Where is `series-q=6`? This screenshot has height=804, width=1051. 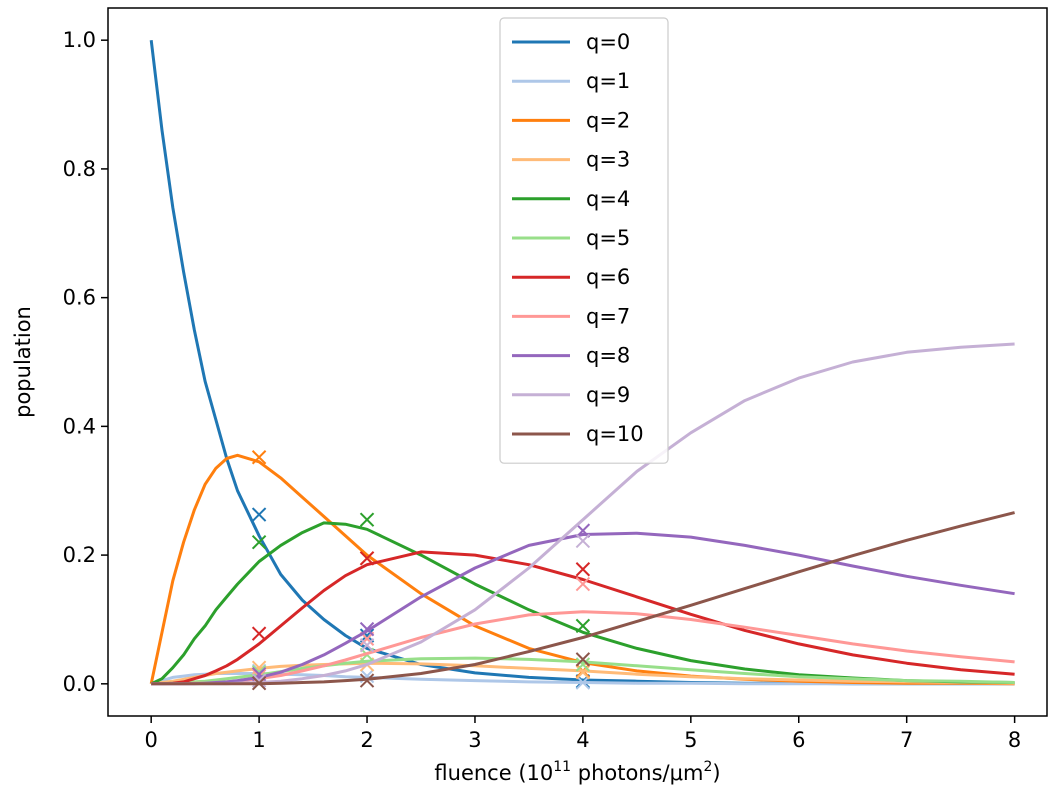 series-q=6 is located at coordinates (583, 618).